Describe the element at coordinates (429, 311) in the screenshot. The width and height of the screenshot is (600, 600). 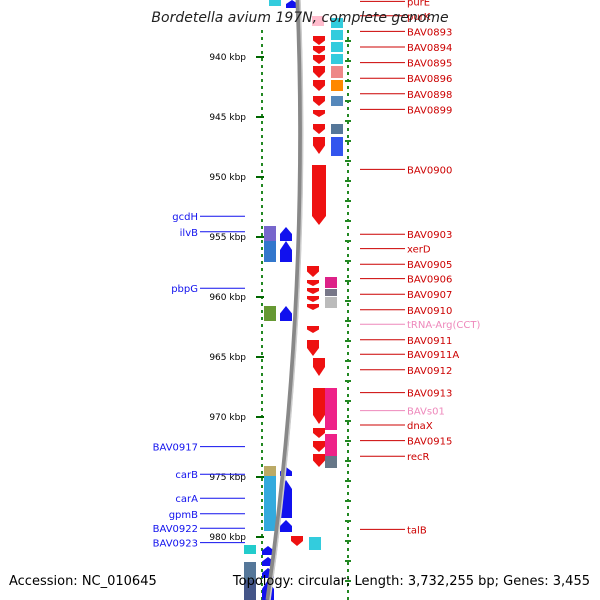
I see `gene-label: BAV0910` at that location.